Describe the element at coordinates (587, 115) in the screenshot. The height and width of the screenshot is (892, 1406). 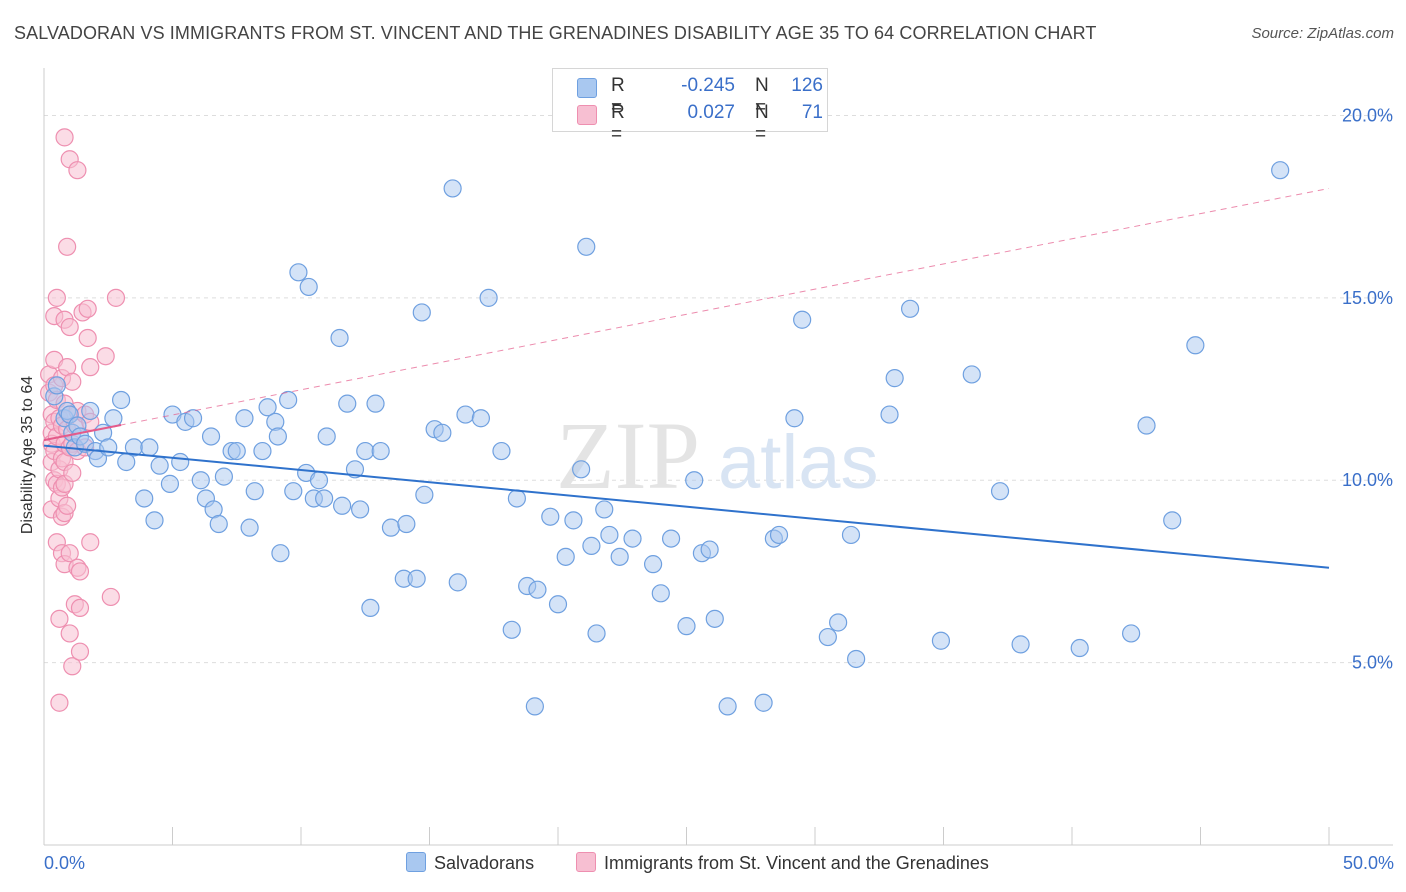
I see `legend-swatch-pink` at that location.